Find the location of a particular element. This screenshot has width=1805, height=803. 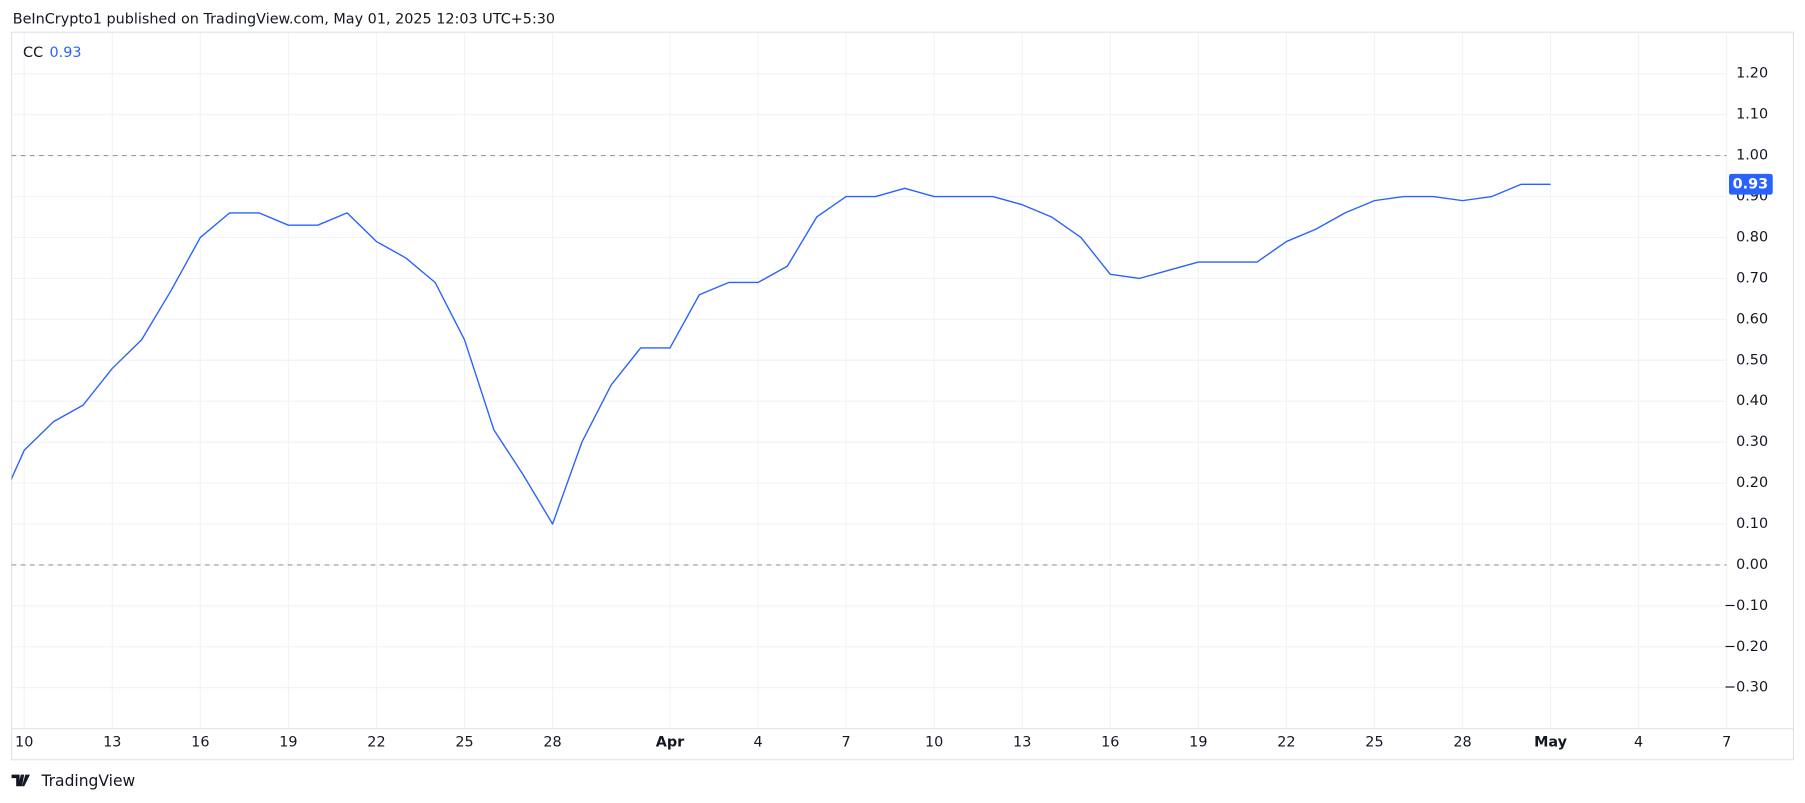

last-value-badge is located at coordinates (1750, 184).